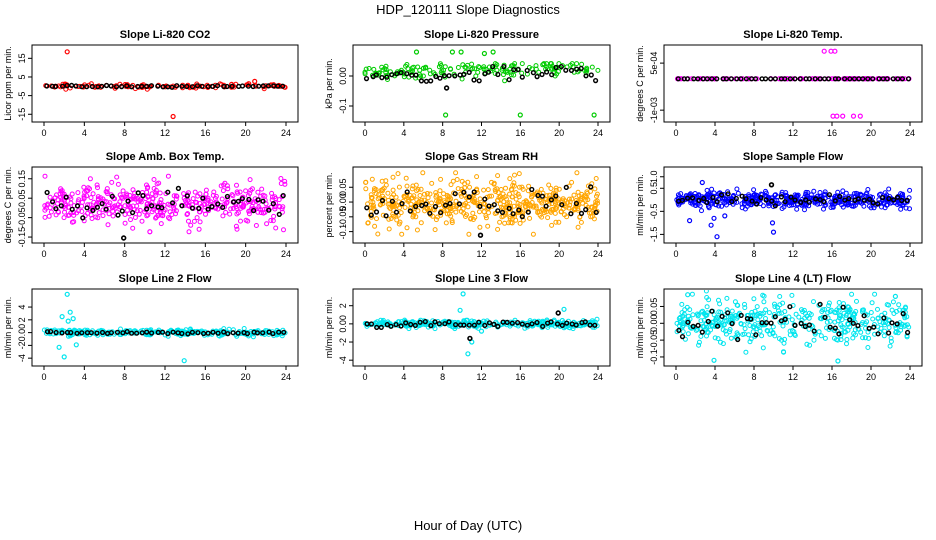 This screenshot has height=540, width=936. Describe the element at coordinates (8, 328) in the screenshot. I see `y-axis-label: ml/min per min.` at that location.